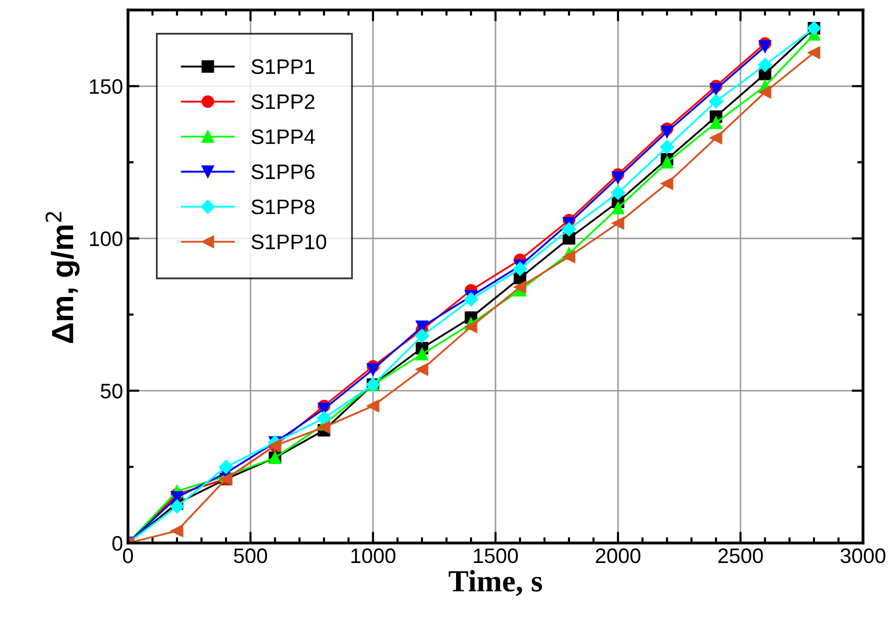 This screenshot has height=627, width=893. Describe the element at coordinates (117, 543) in the screenshot. I see `y-tick-label: 0` at that location.